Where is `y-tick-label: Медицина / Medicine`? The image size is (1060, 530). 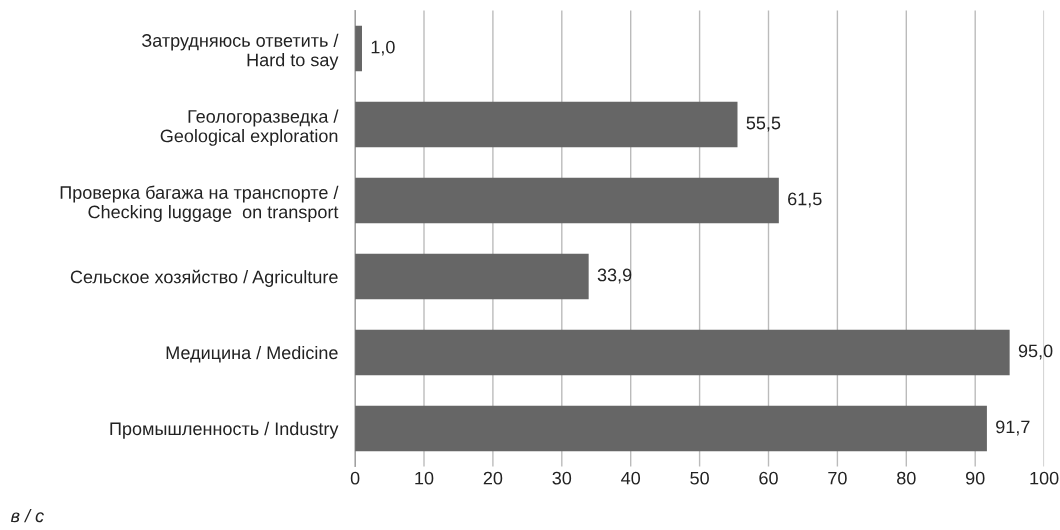
y-tick-label: Медицина / Medicine is located at coordinates (252, 354).